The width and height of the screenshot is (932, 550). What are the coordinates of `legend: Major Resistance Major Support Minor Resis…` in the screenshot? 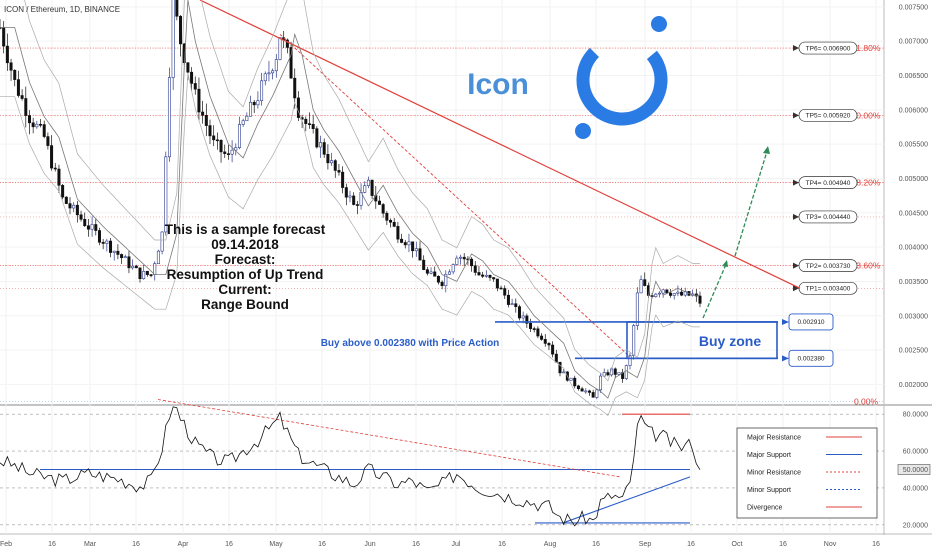 It's located at (807, 473).